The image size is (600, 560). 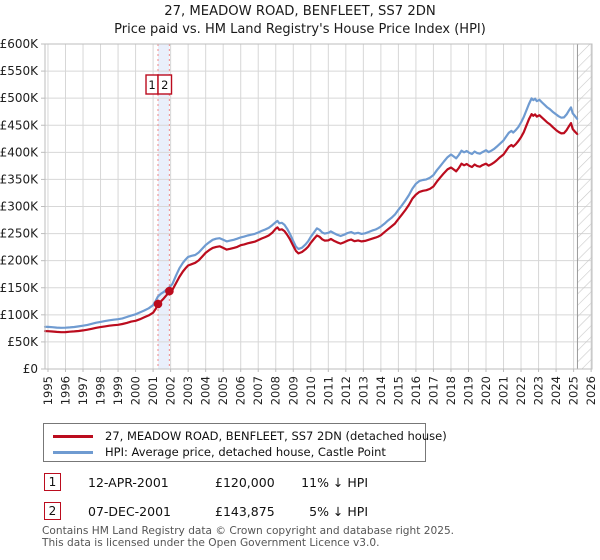 What do you see at coordinates (153, 390) in the screenshot?
I see `x-tick-label: 2001` at bounding box center [153, 390].